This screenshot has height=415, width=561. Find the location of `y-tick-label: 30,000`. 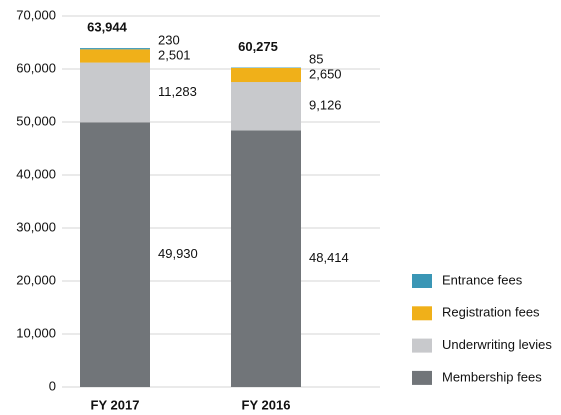

y-tick-label: 30,000 is located at coordinates (36, 226).